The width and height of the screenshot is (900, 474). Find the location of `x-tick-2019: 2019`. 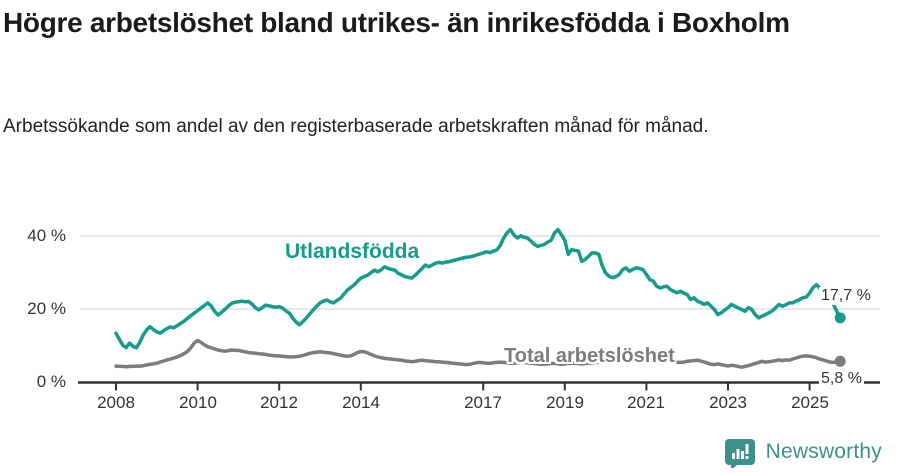

x-tick-2019: 2019 is located at coordinates (565, 402).